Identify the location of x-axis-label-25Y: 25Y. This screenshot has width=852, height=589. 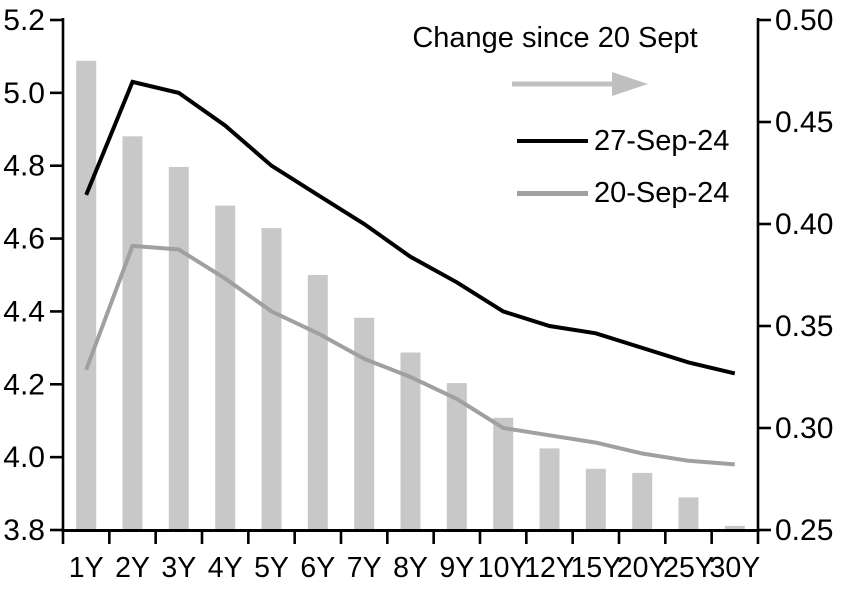
(688, 568).